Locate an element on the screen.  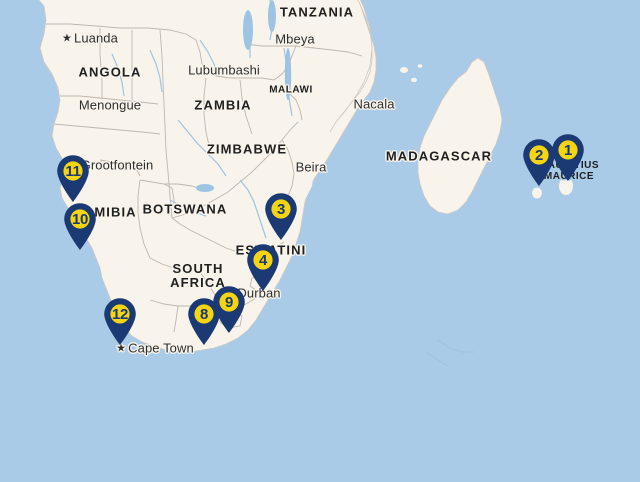
map-marker-4: 4 is located at coordinates (263, 266).